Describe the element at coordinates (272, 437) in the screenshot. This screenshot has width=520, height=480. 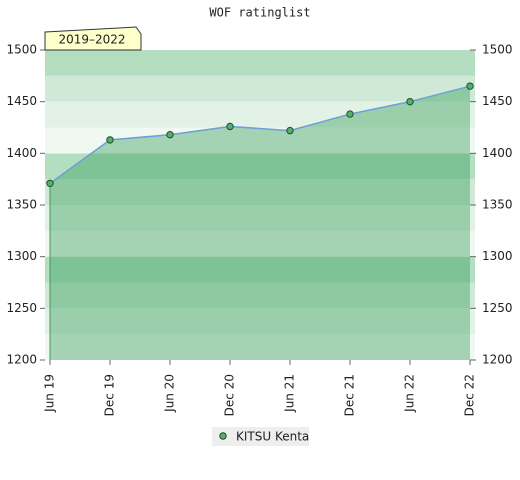
I see `legend-label: KITSU Kenta` at that location.